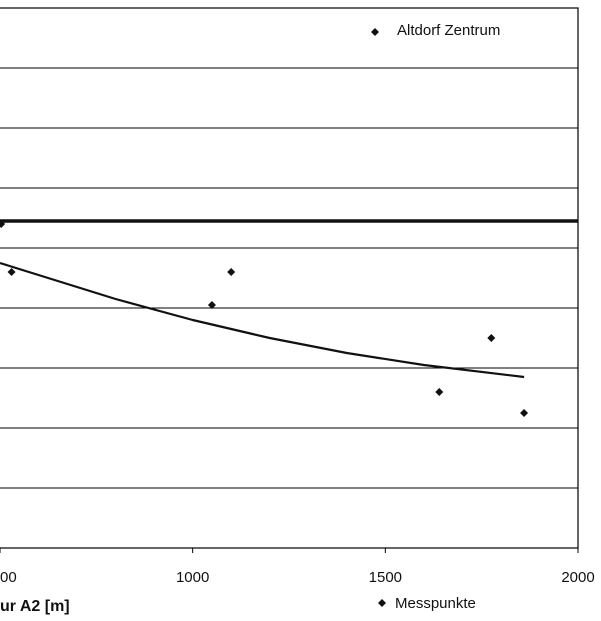  Describe the element at coordinates (385, 577) in the screenshot. I see `x-tick-label-2: 1500` at that location.